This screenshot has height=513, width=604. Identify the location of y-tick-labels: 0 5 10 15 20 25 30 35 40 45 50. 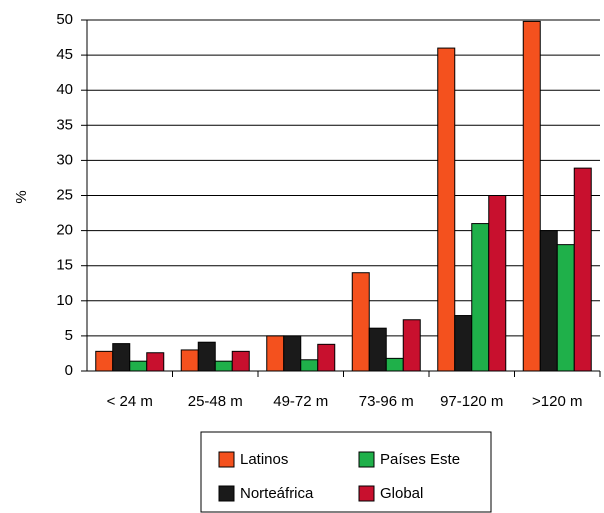
(64, 195).